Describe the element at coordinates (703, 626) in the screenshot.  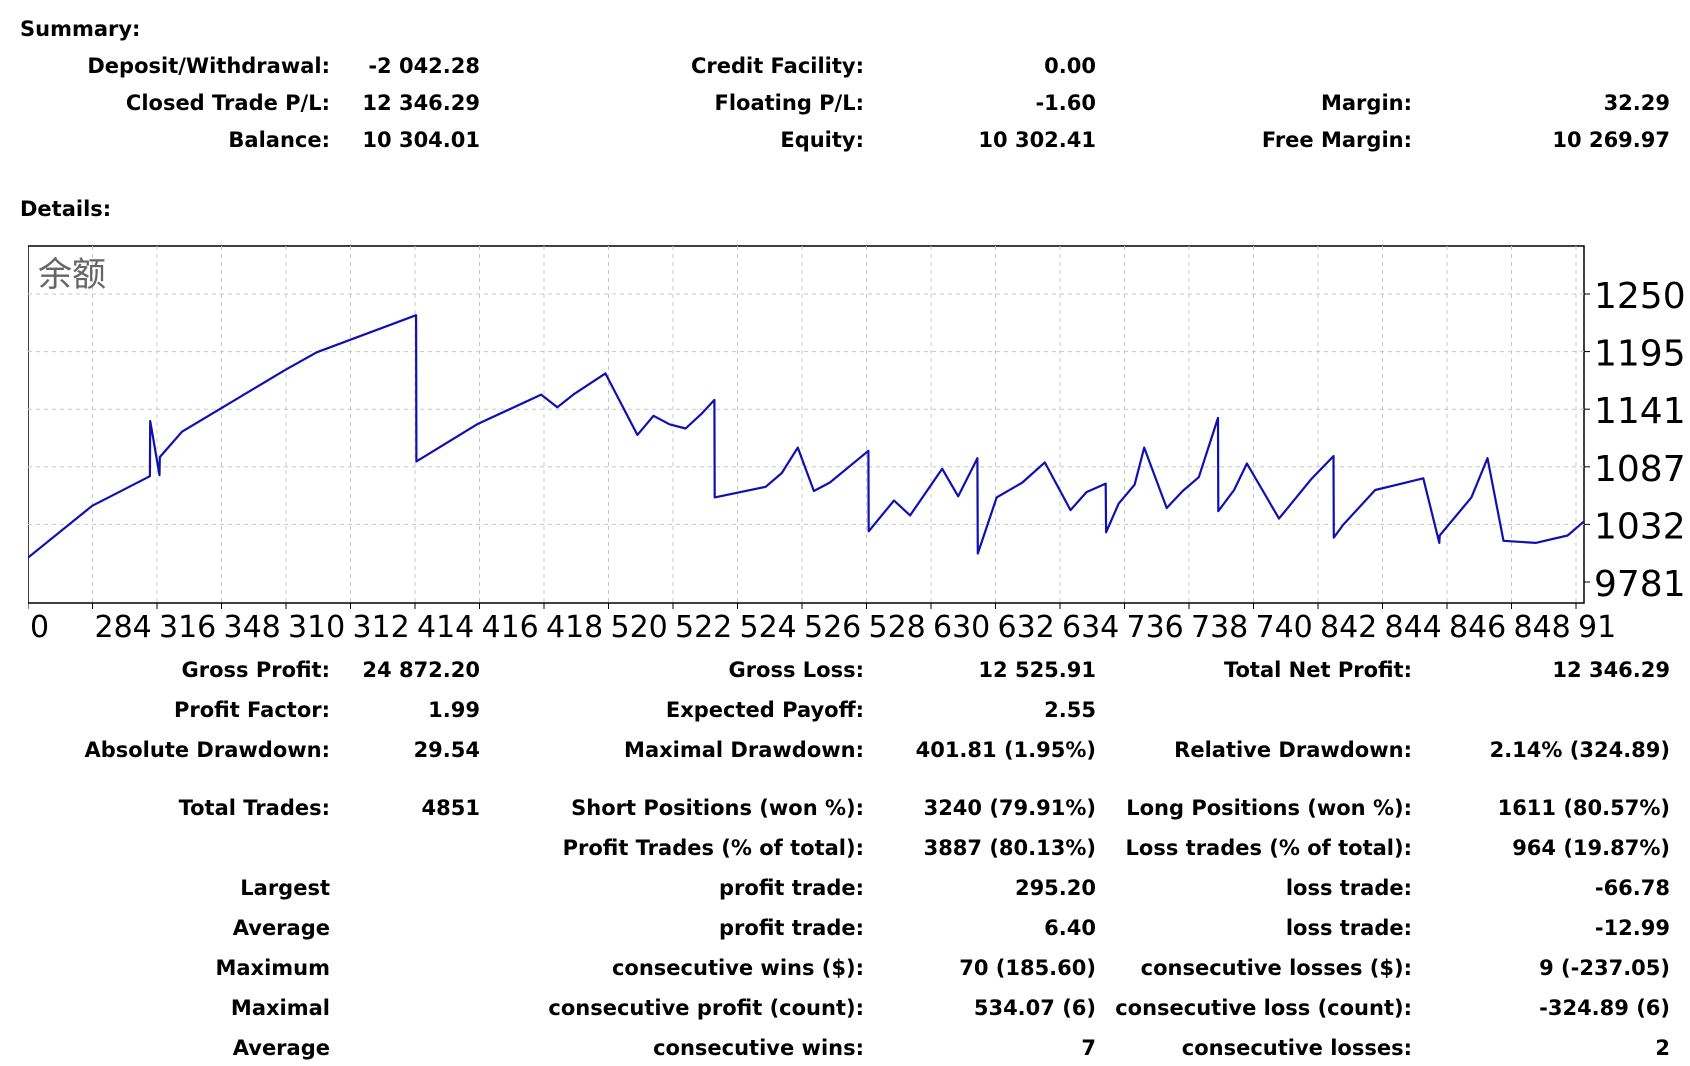
I see `chart-x-tick-label: 522` at that location.